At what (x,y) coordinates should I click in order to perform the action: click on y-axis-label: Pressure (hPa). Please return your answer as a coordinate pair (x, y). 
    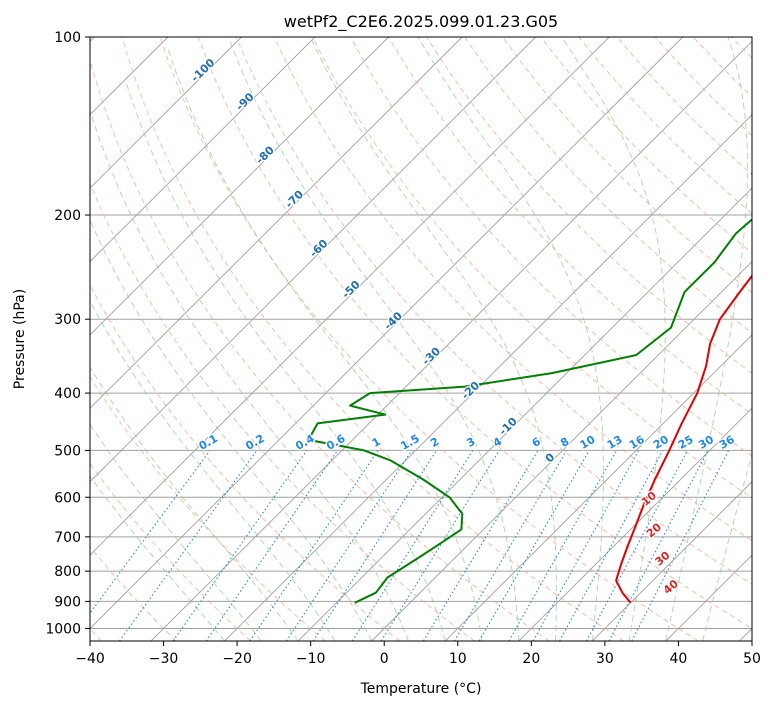
    Looking at the image, I should click on (20, 339).